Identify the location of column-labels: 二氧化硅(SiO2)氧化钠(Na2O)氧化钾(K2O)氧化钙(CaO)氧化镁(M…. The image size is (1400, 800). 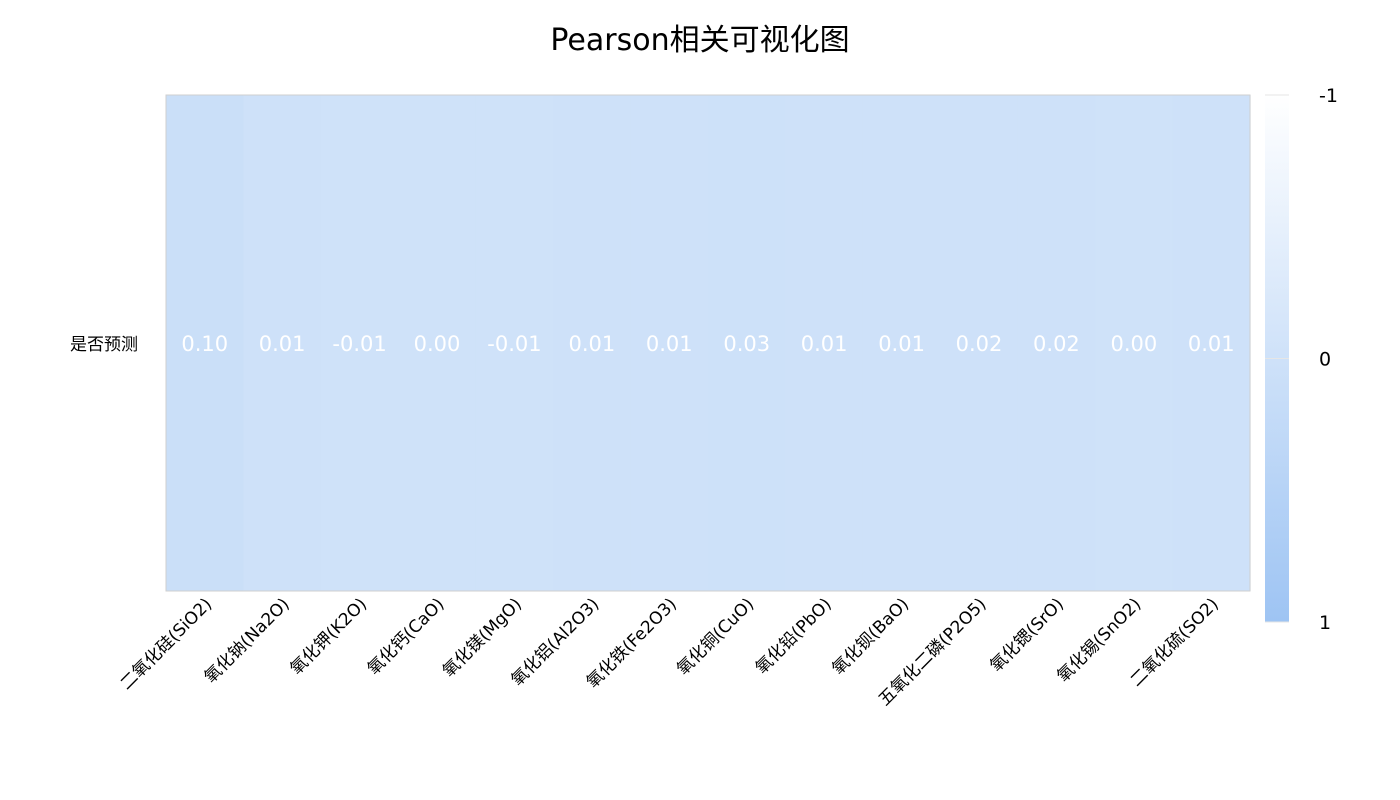
(670, 652).